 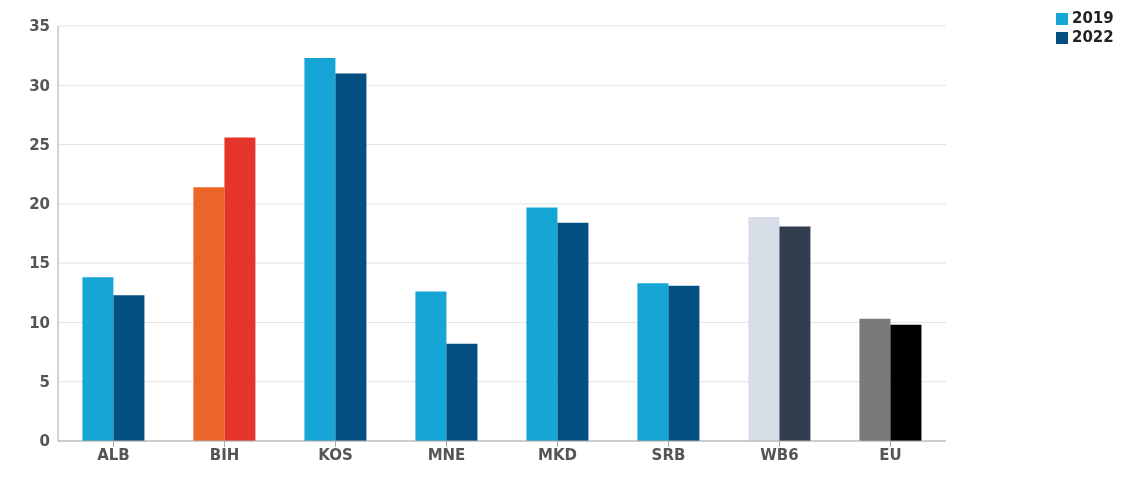 I want to click on x-tick-label: MKD, so click(x=557, y=454).